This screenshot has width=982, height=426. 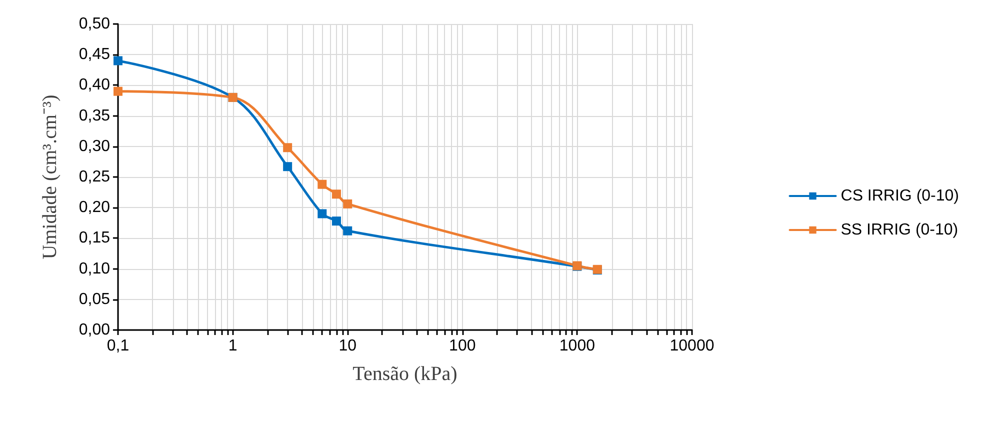 I want to click on y-tick-label: 0,25, so click(x=94, y=177).